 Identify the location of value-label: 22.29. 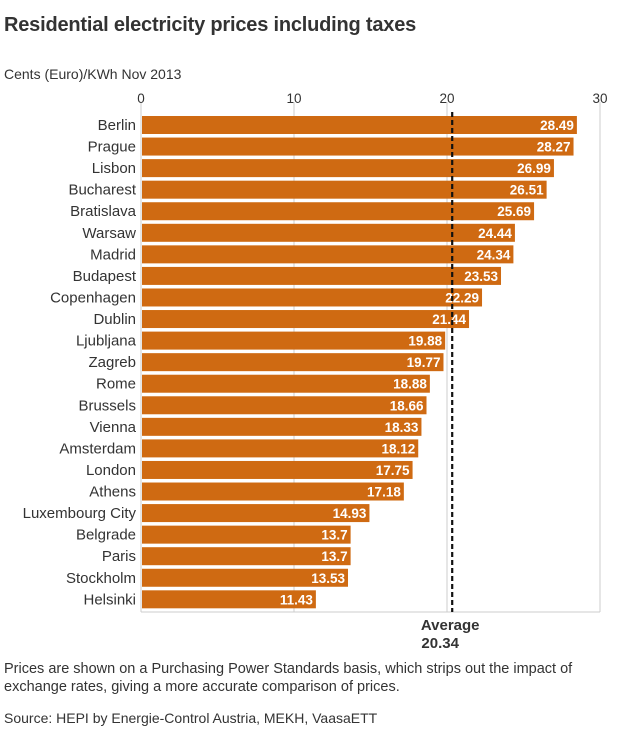
(462, 297).